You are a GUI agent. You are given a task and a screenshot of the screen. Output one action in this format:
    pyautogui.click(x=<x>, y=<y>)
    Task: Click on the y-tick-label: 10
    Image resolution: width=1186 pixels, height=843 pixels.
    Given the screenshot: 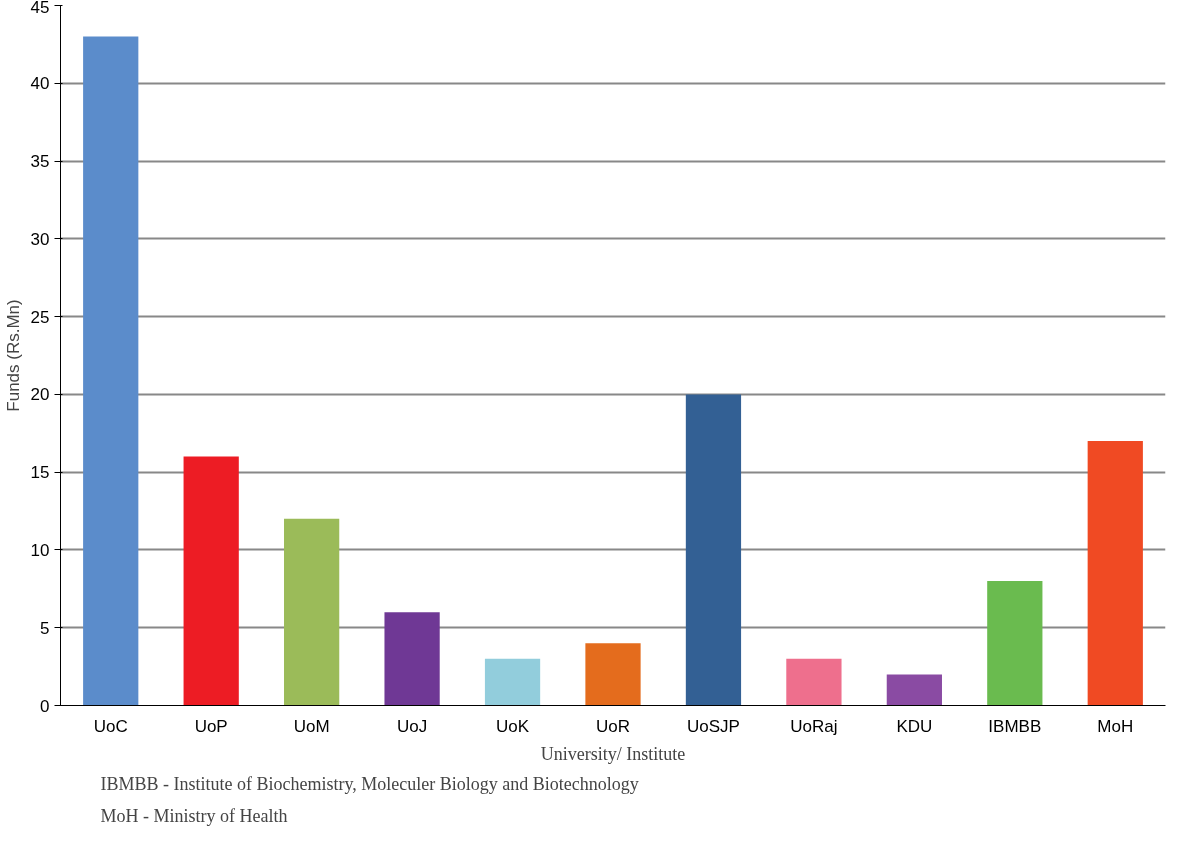 What is the action you would take?
    pyautogui.click(x=40, y=550)
    